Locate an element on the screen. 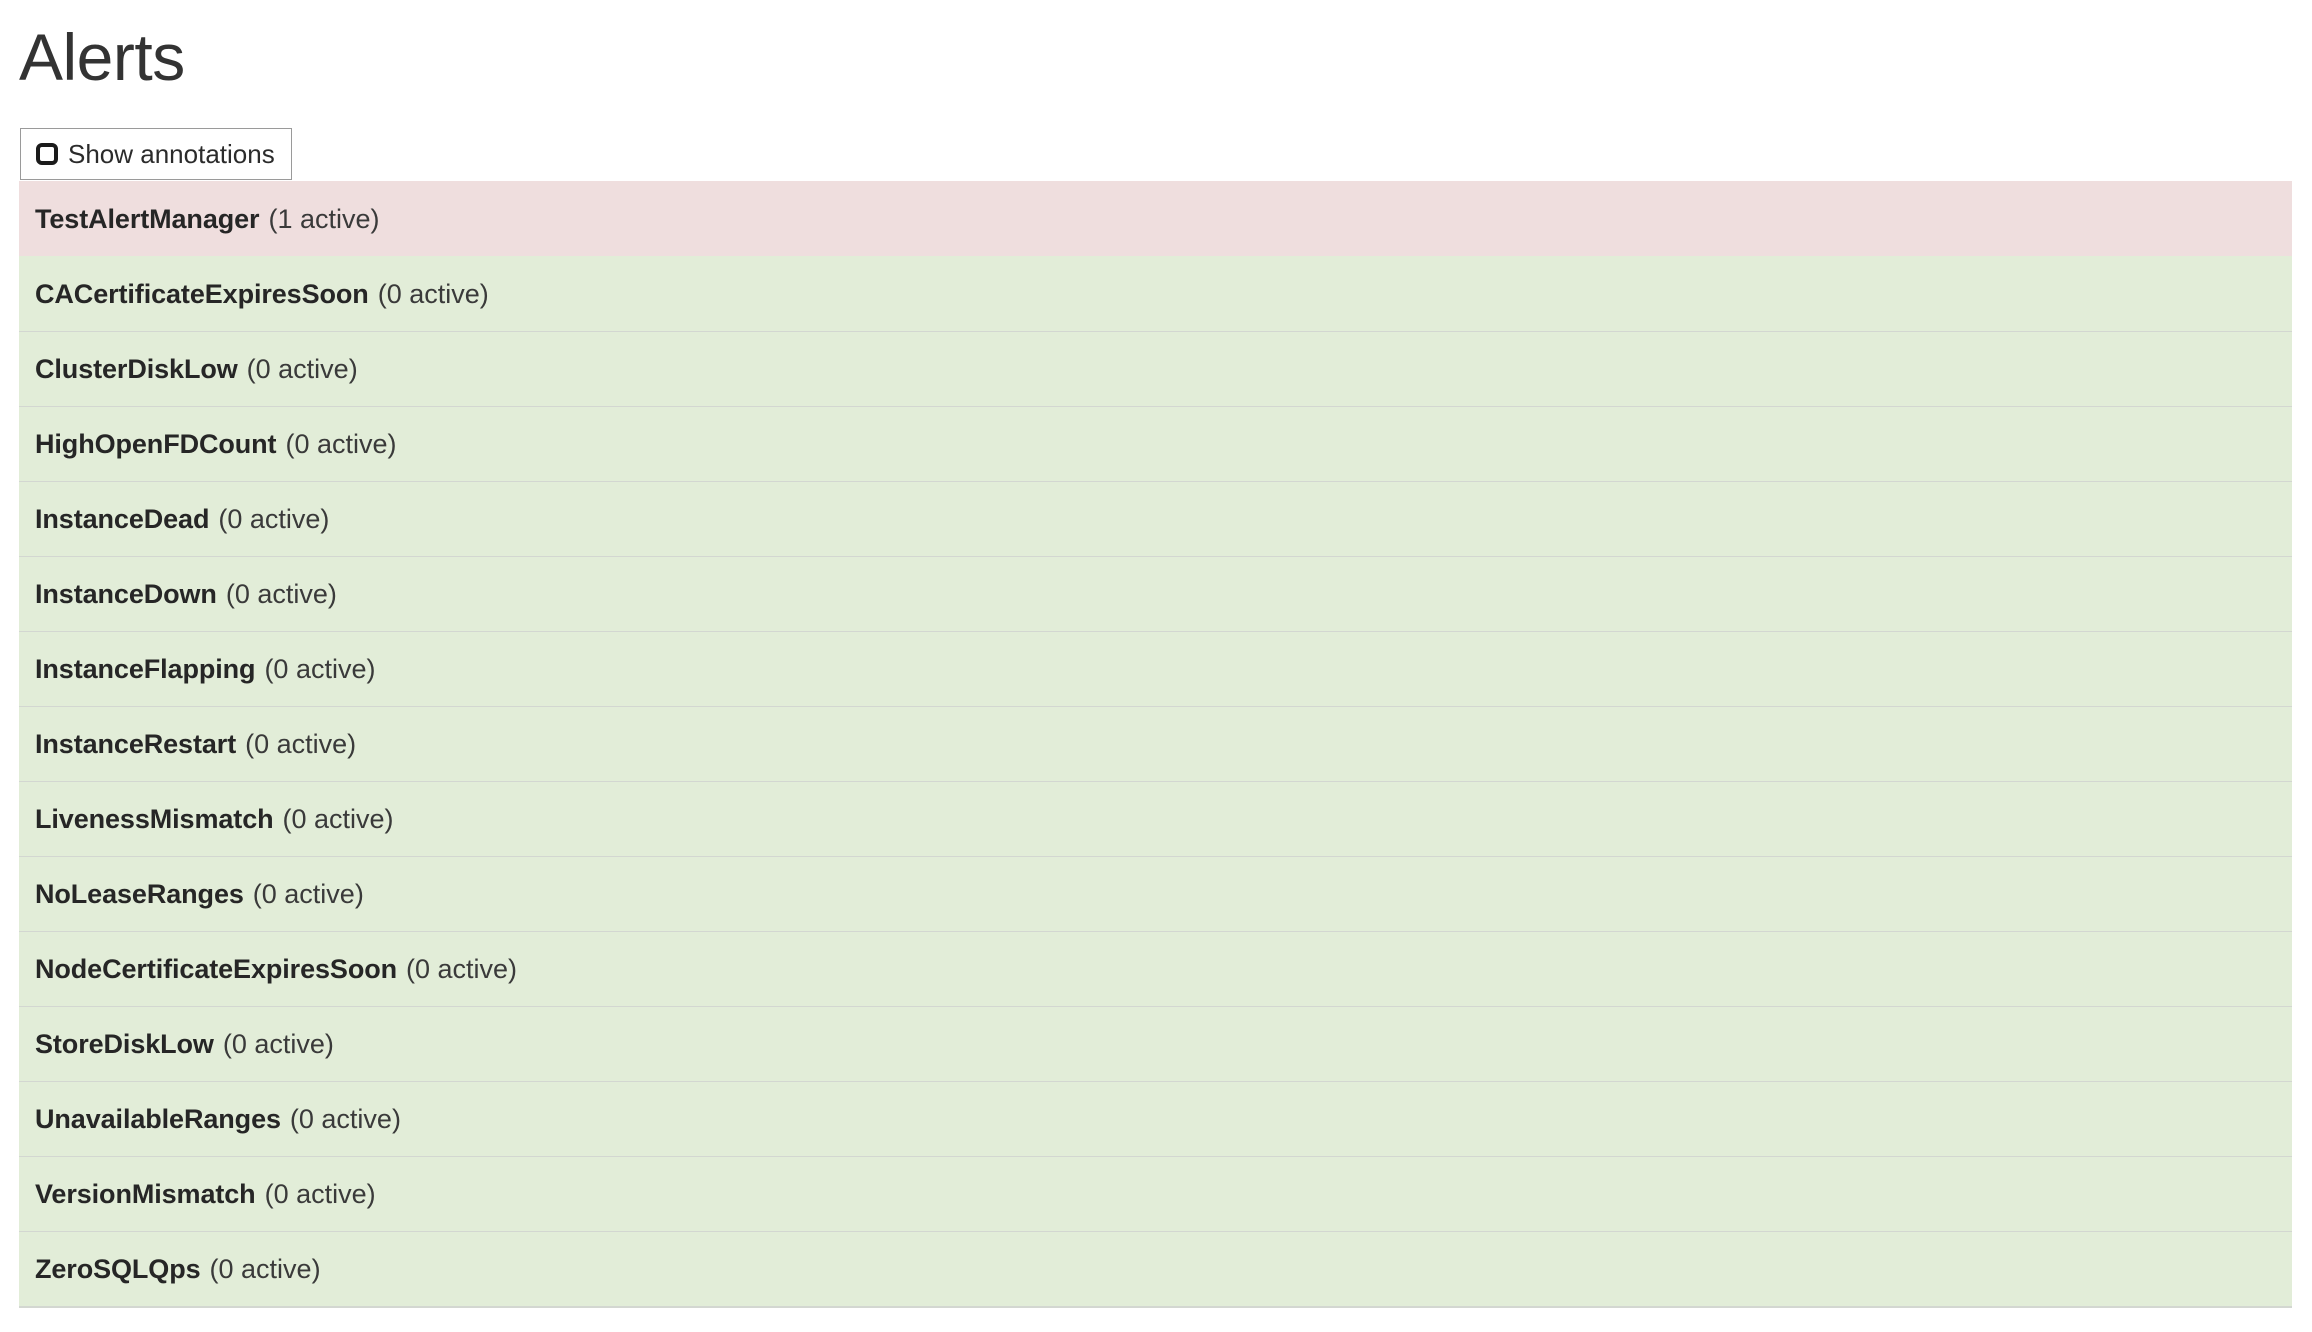 Image resolution: width=2312 pixels, height=1332 pixels. alert-name: ClusterDiskLow is located at coordinates (136, 369).